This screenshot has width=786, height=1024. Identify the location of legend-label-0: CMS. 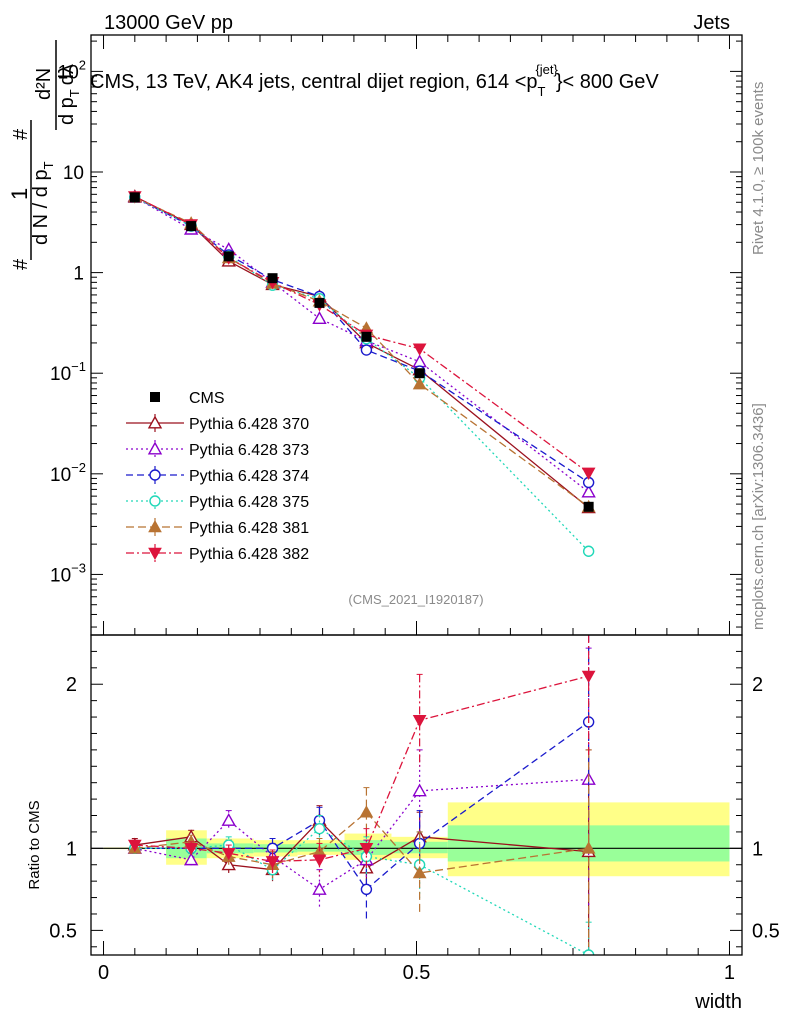
(207, 398).